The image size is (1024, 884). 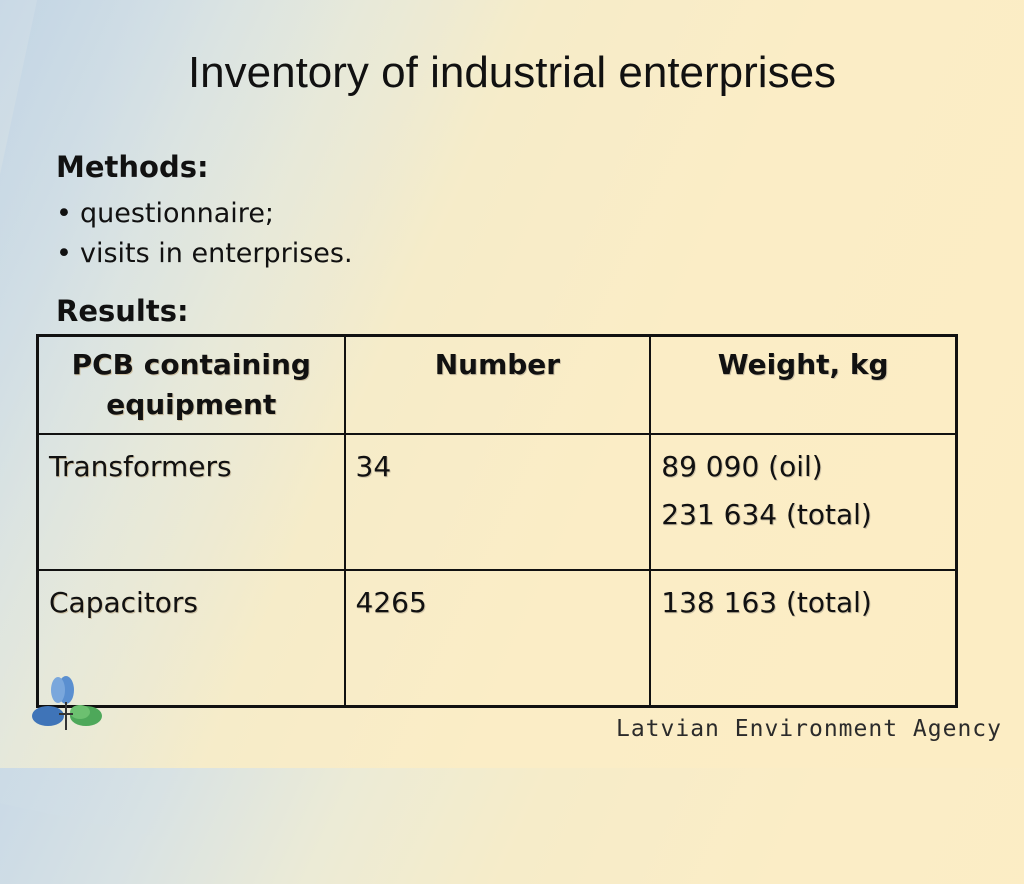 What do you see at coordinates (803, 638) in the screenshot?
I see `cell-weight: 138 163 (total)` at bounding box center [803, 638].